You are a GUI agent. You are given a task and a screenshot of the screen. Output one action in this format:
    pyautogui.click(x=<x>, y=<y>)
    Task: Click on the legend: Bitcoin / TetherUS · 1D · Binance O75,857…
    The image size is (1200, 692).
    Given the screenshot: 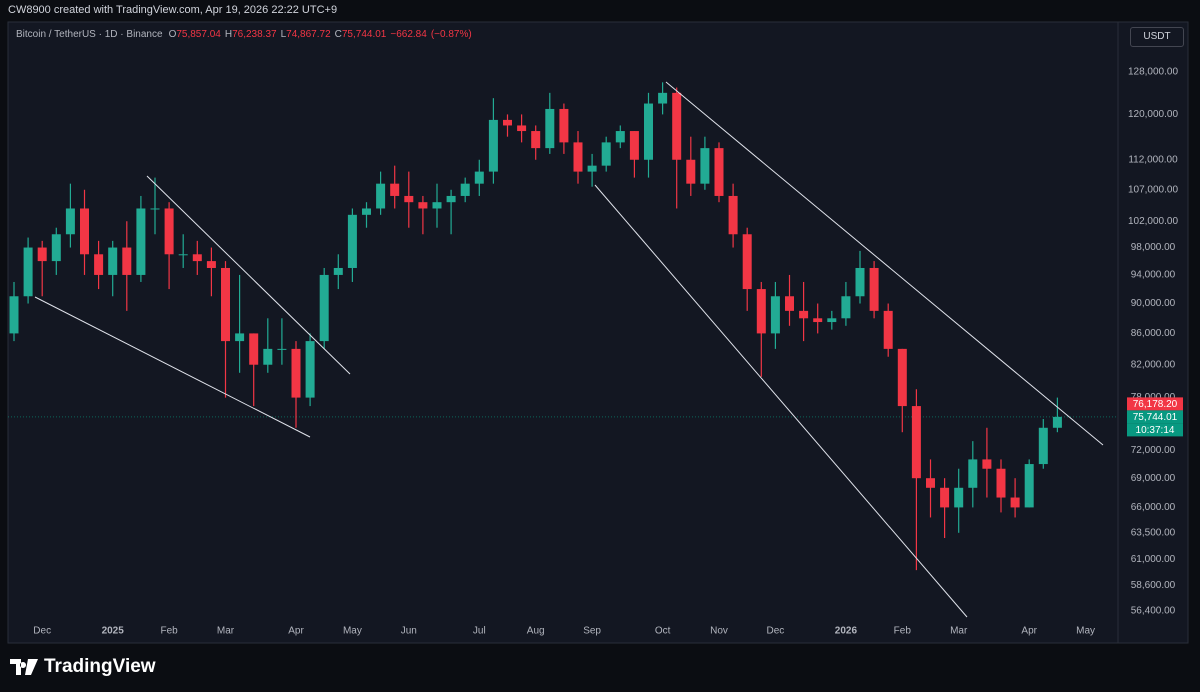 What is the action you would take?
    pyautogui.click(x=246, y=34)
    